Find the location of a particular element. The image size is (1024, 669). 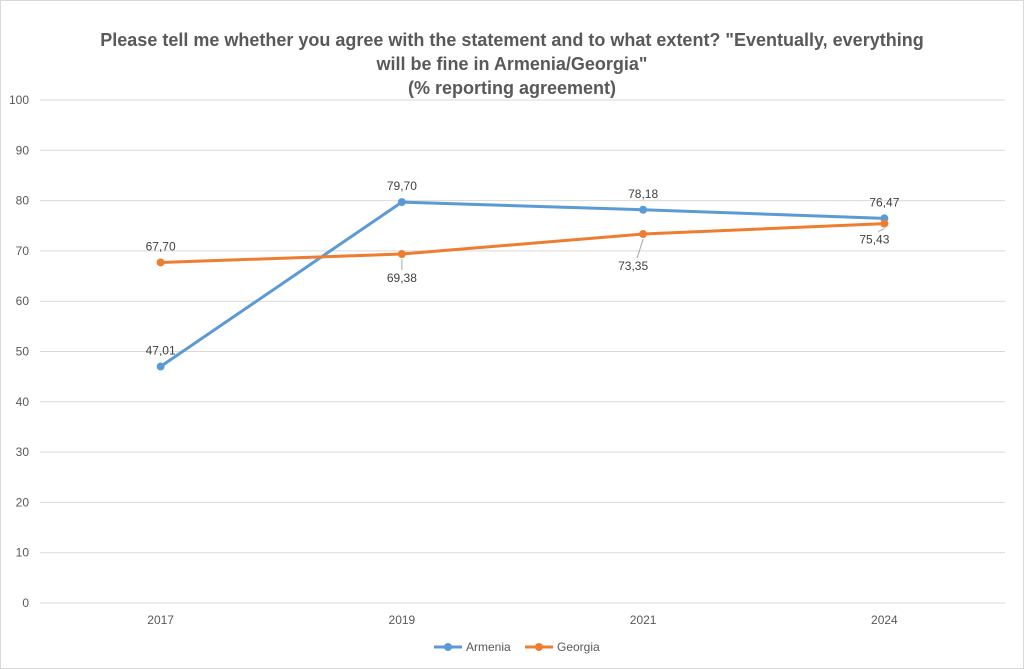

y-tick-label: 40 is located at coordinates (23, 402).